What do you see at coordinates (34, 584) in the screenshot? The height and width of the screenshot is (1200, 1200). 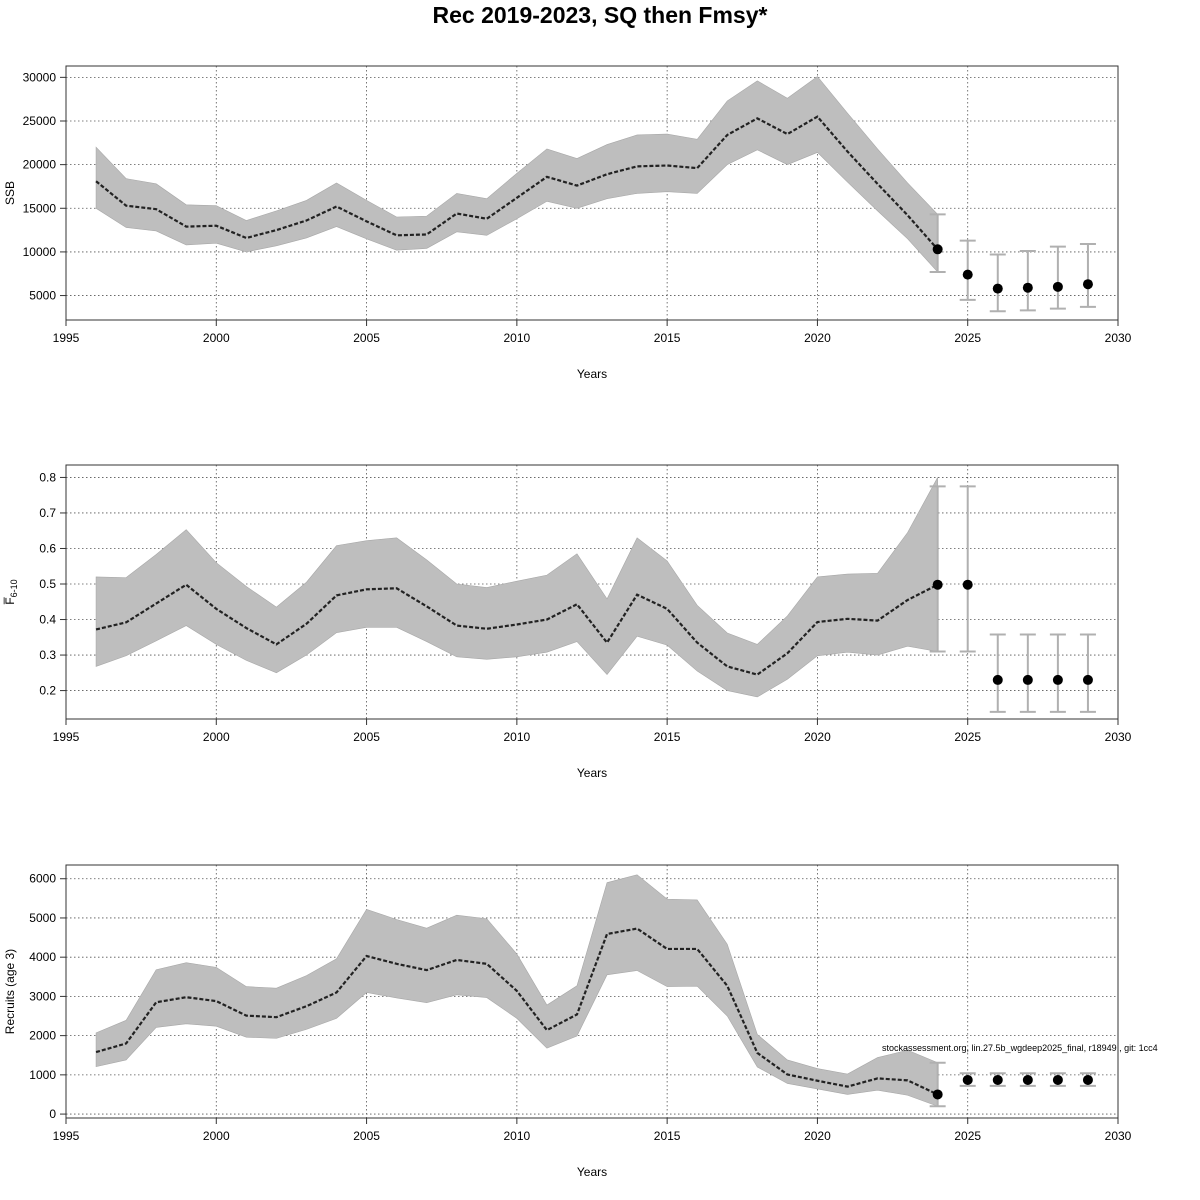 I see `f-y-axis: 0.2 0.3 0.4 0.5 0.6 0.7 0.8 F̅6-10` at bounding box center [34, 584].